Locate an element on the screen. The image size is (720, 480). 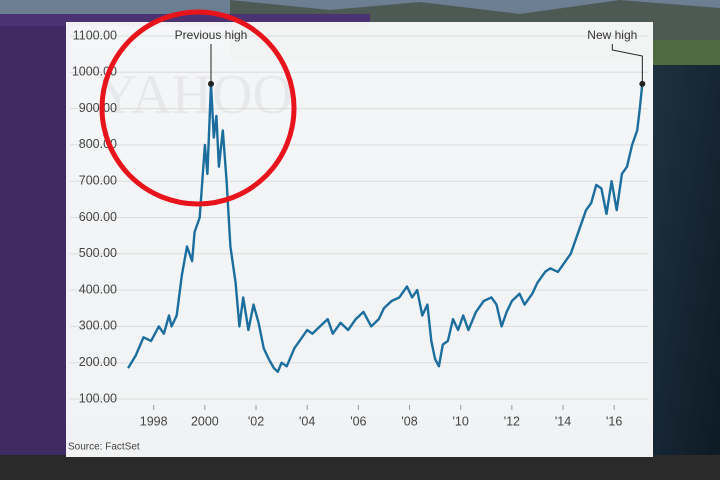
y-tick-label: 500.00 is located at coordinates (98, 253).